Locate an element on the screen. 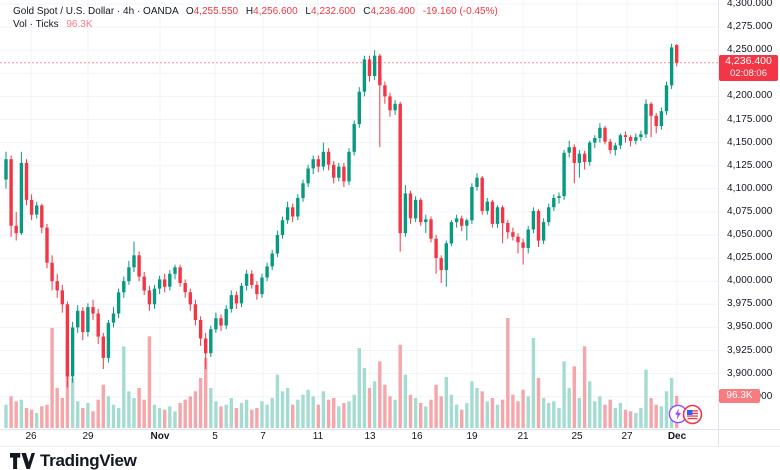 The height and width of the screenshot is (470, 780). bar-countdown: 02:08:06 is located at coordinates (748, 73).